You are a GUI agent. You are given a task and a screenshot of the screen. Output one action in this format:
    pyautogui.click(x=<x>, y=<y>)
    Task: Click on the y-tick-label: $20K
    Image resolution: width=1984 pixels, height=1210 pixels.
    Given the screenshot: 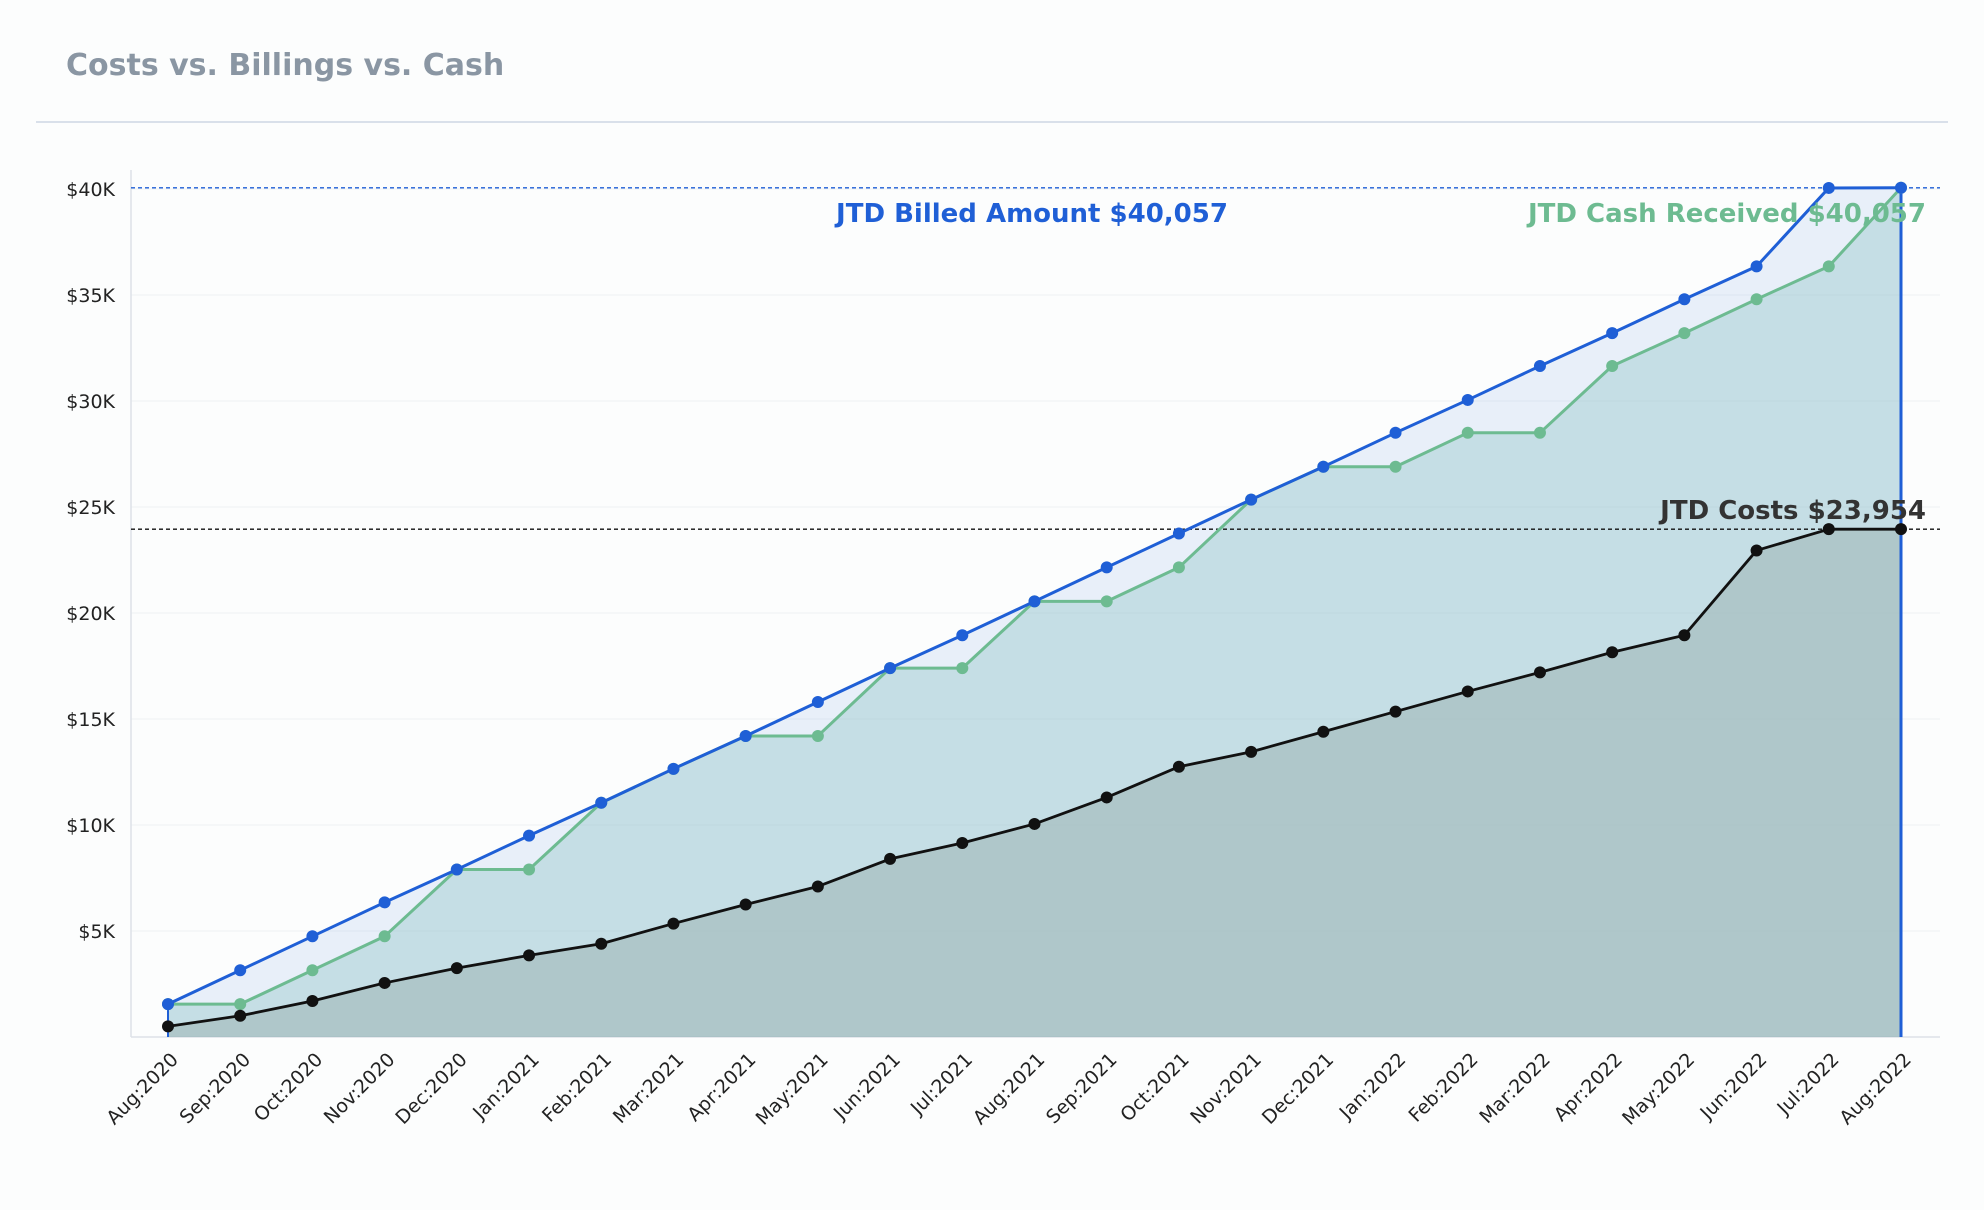 What is the action you would take?
    pyautogui.click(x=90, y=614)
    